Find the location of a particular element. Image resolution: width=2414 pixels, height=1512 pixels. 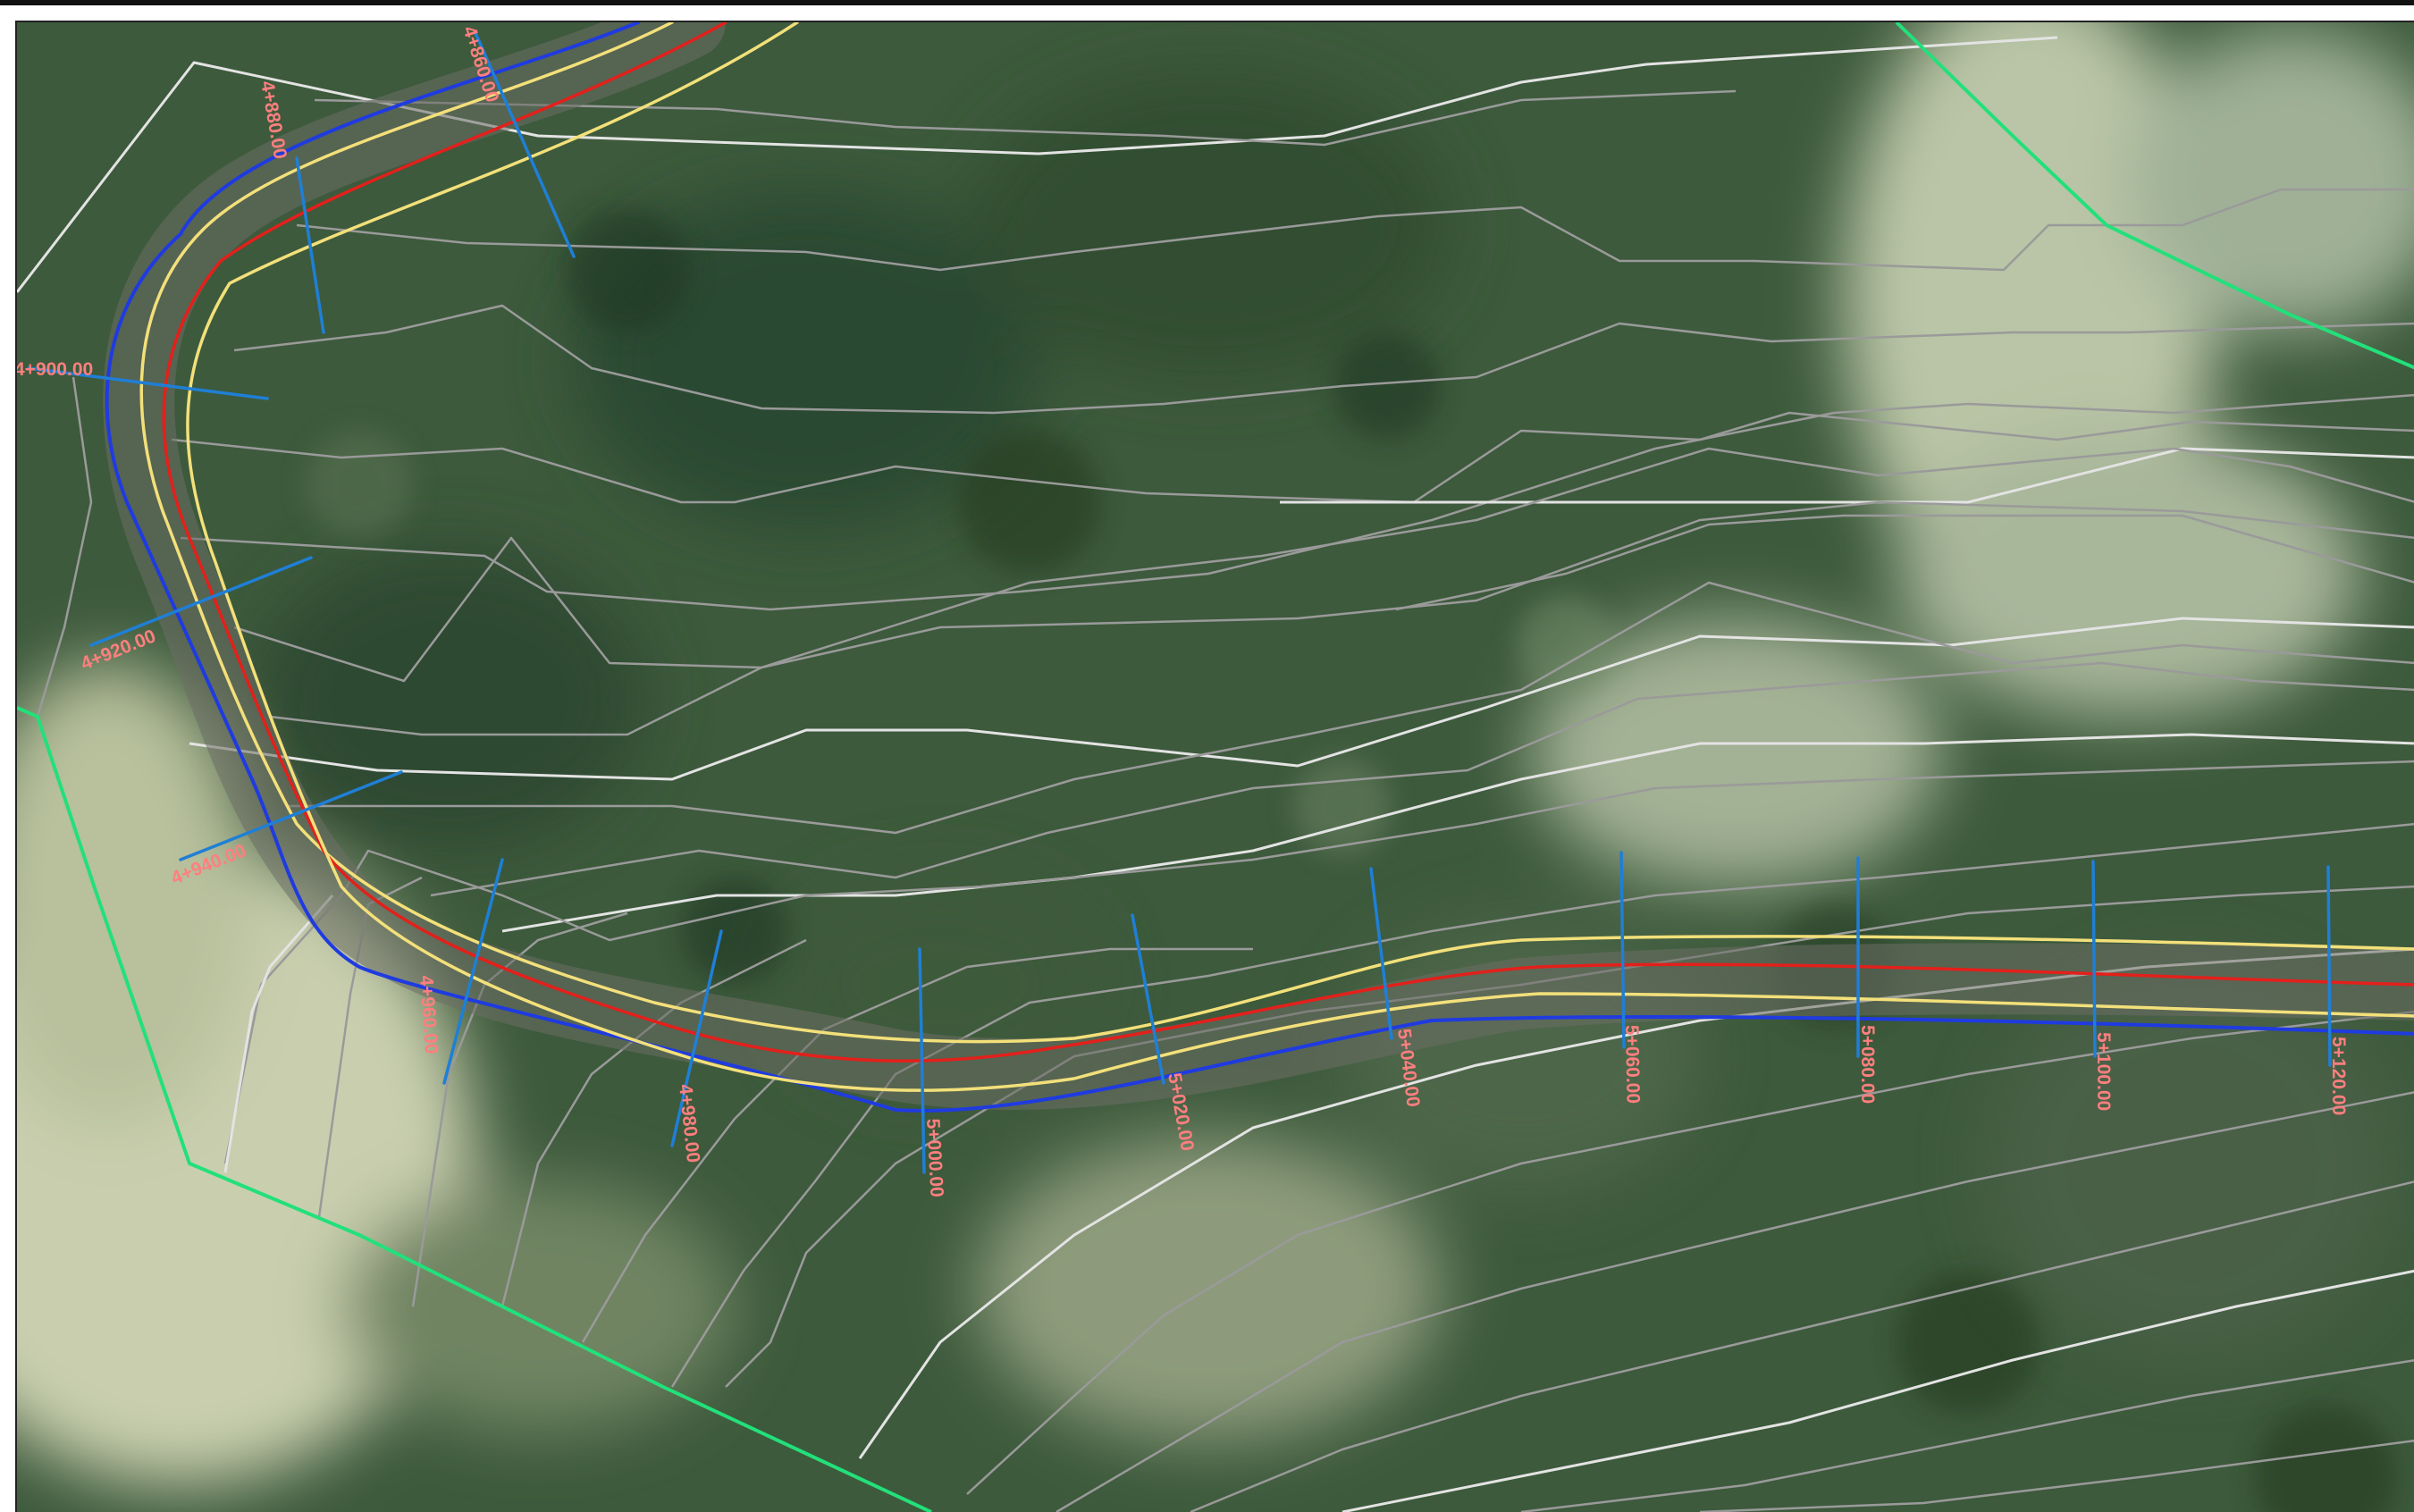

station-label: 5+060.00 is located at coordinates (1632, 1065).